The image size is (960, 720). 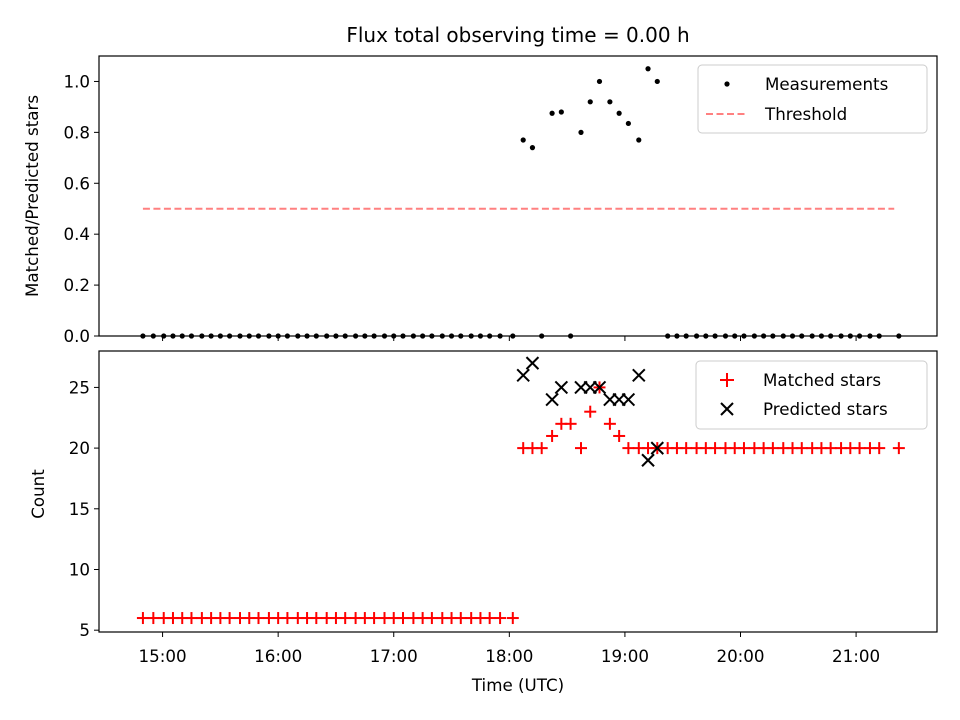 I want to click on top-y-tick-label: 0.0, so click(x=76, y=336).